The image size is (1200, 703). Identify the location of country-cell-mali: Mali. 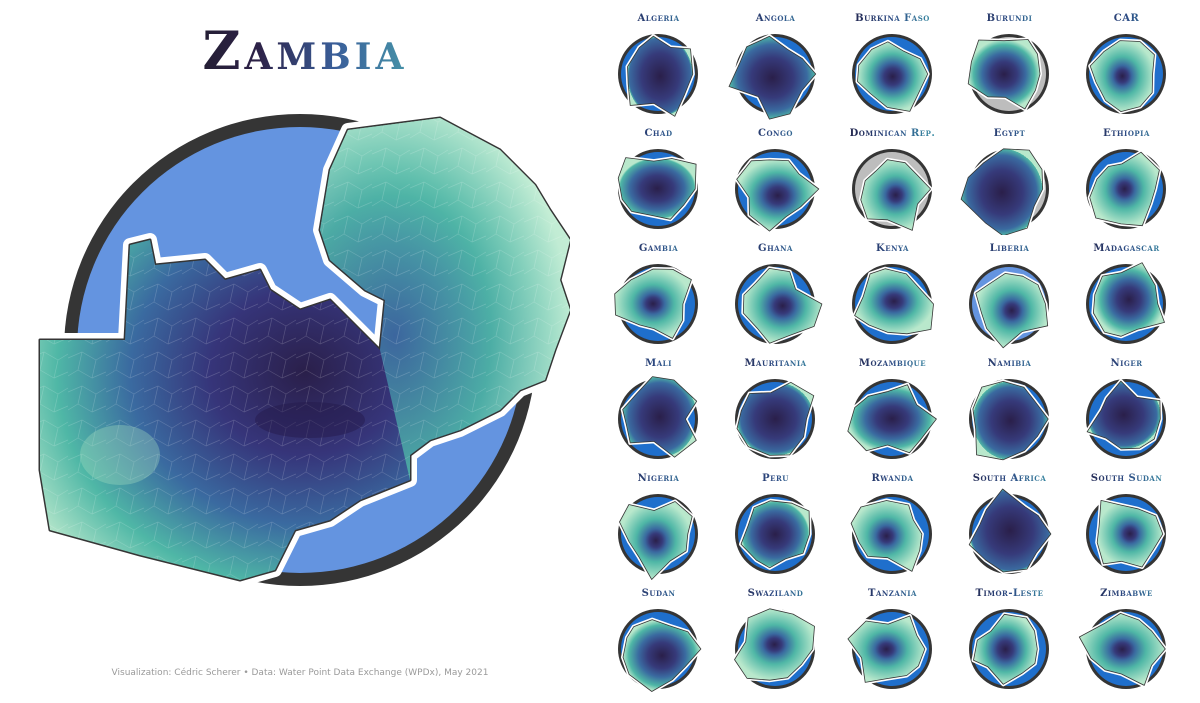
(658, 412).